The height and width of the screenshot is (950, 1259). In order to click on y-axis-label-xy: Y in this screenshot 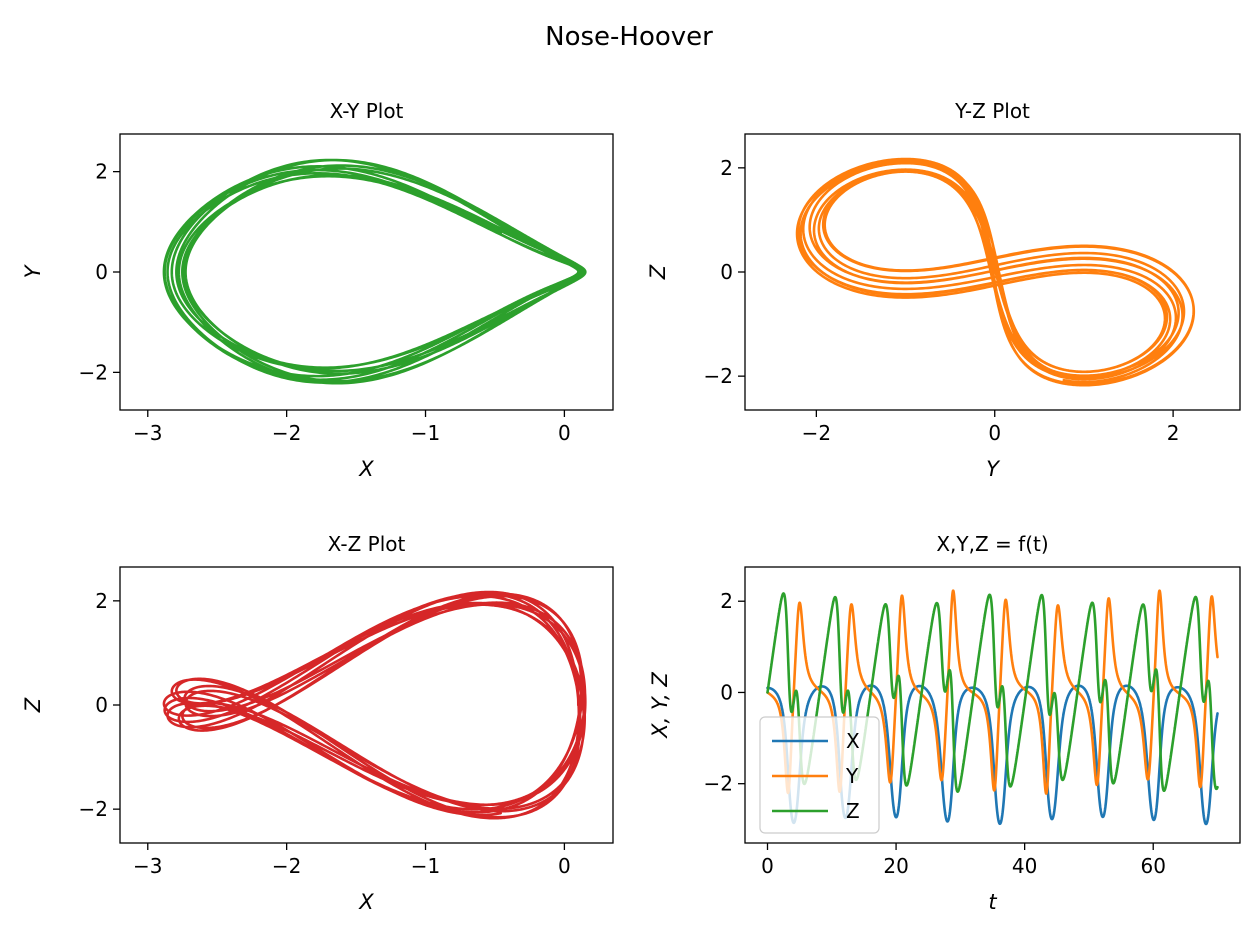, I will do `click(33, 270)`.